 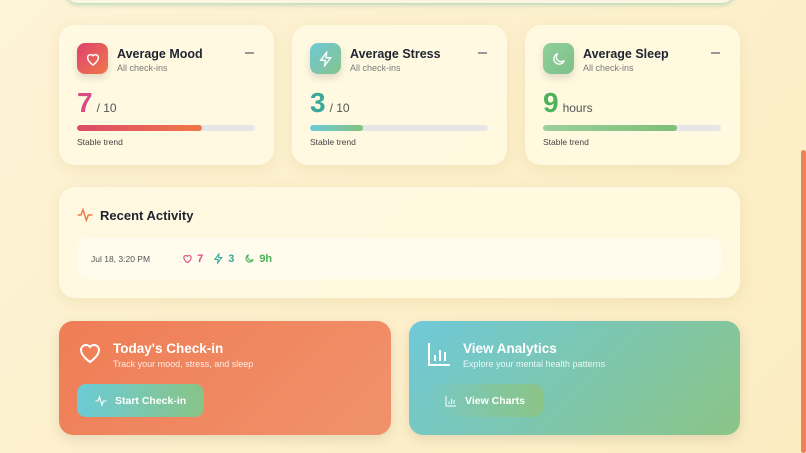 What do you see at coordinates (121, 258) in the screenshot?
I see `entry-date: Jul 18, 3:20 PM` at bounding box center [121, 258].